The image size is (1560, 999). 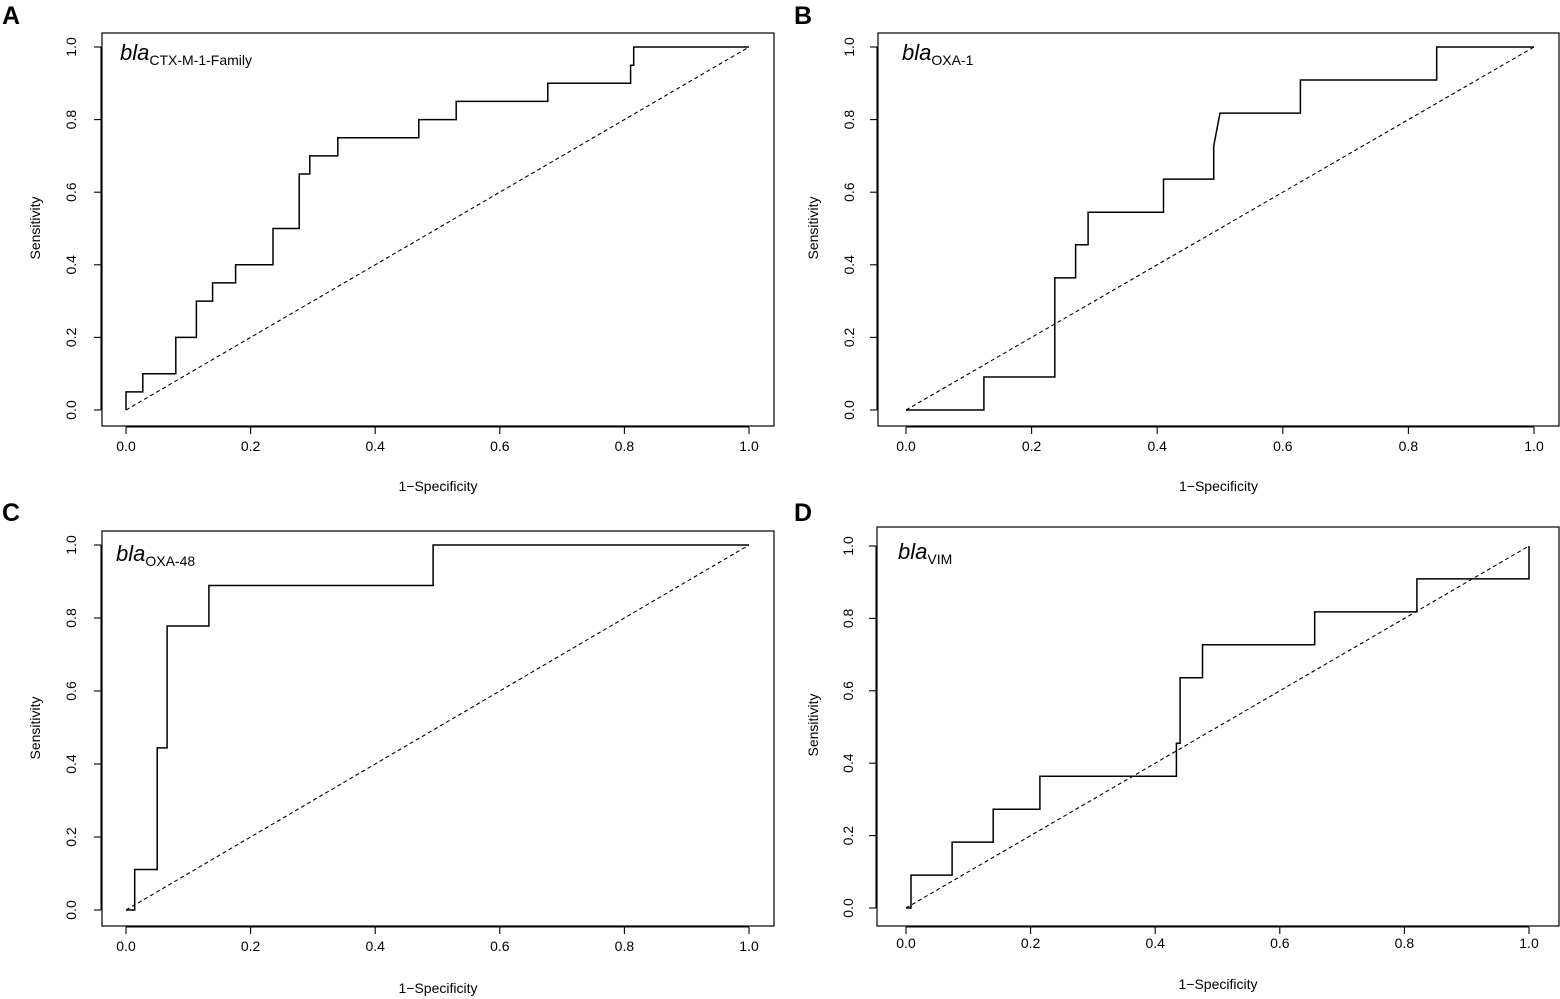 What do you see at coordinates (170, 561) in the screenshot?
I see `gene-title-subscript: OXA-48` at bounding box center [170, 561].